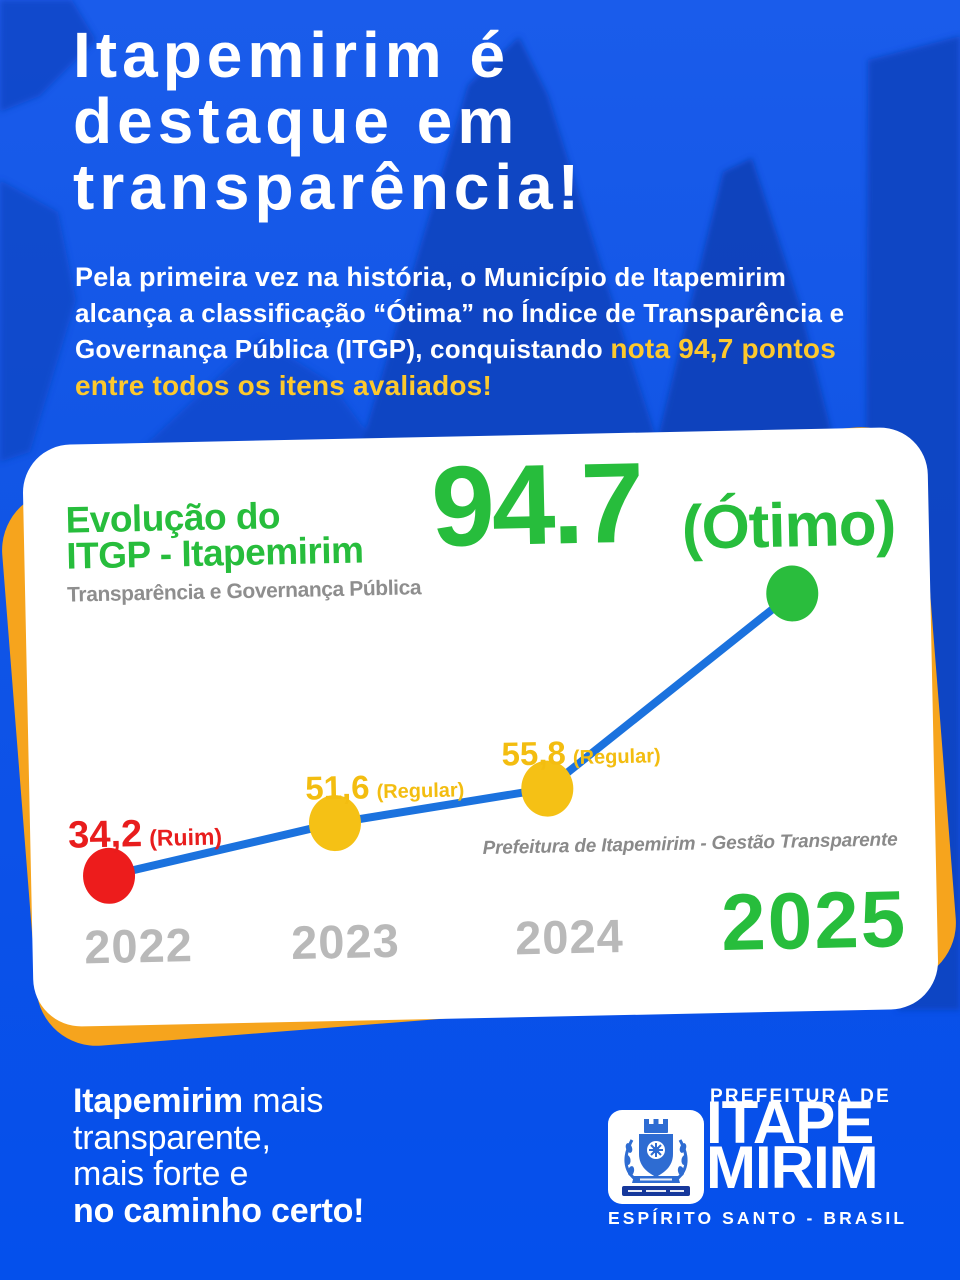 This screenshot has height=1280, width=960. I want to click on axis-year-2024: 2024, so click(569, 937).